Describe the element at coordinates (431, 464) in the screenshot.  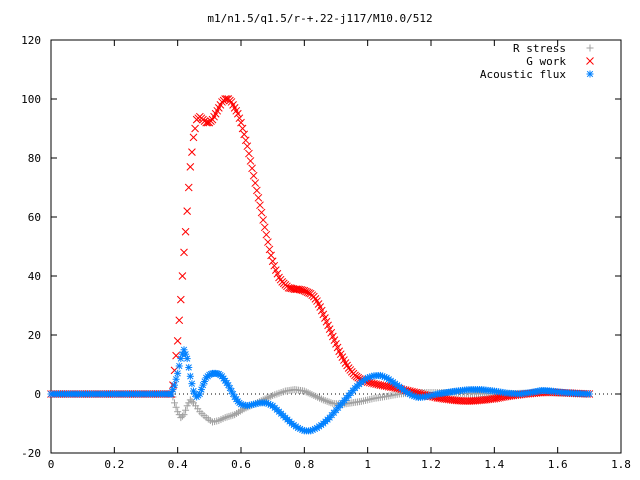
I see `x-tick-label: 1.2` at that location.